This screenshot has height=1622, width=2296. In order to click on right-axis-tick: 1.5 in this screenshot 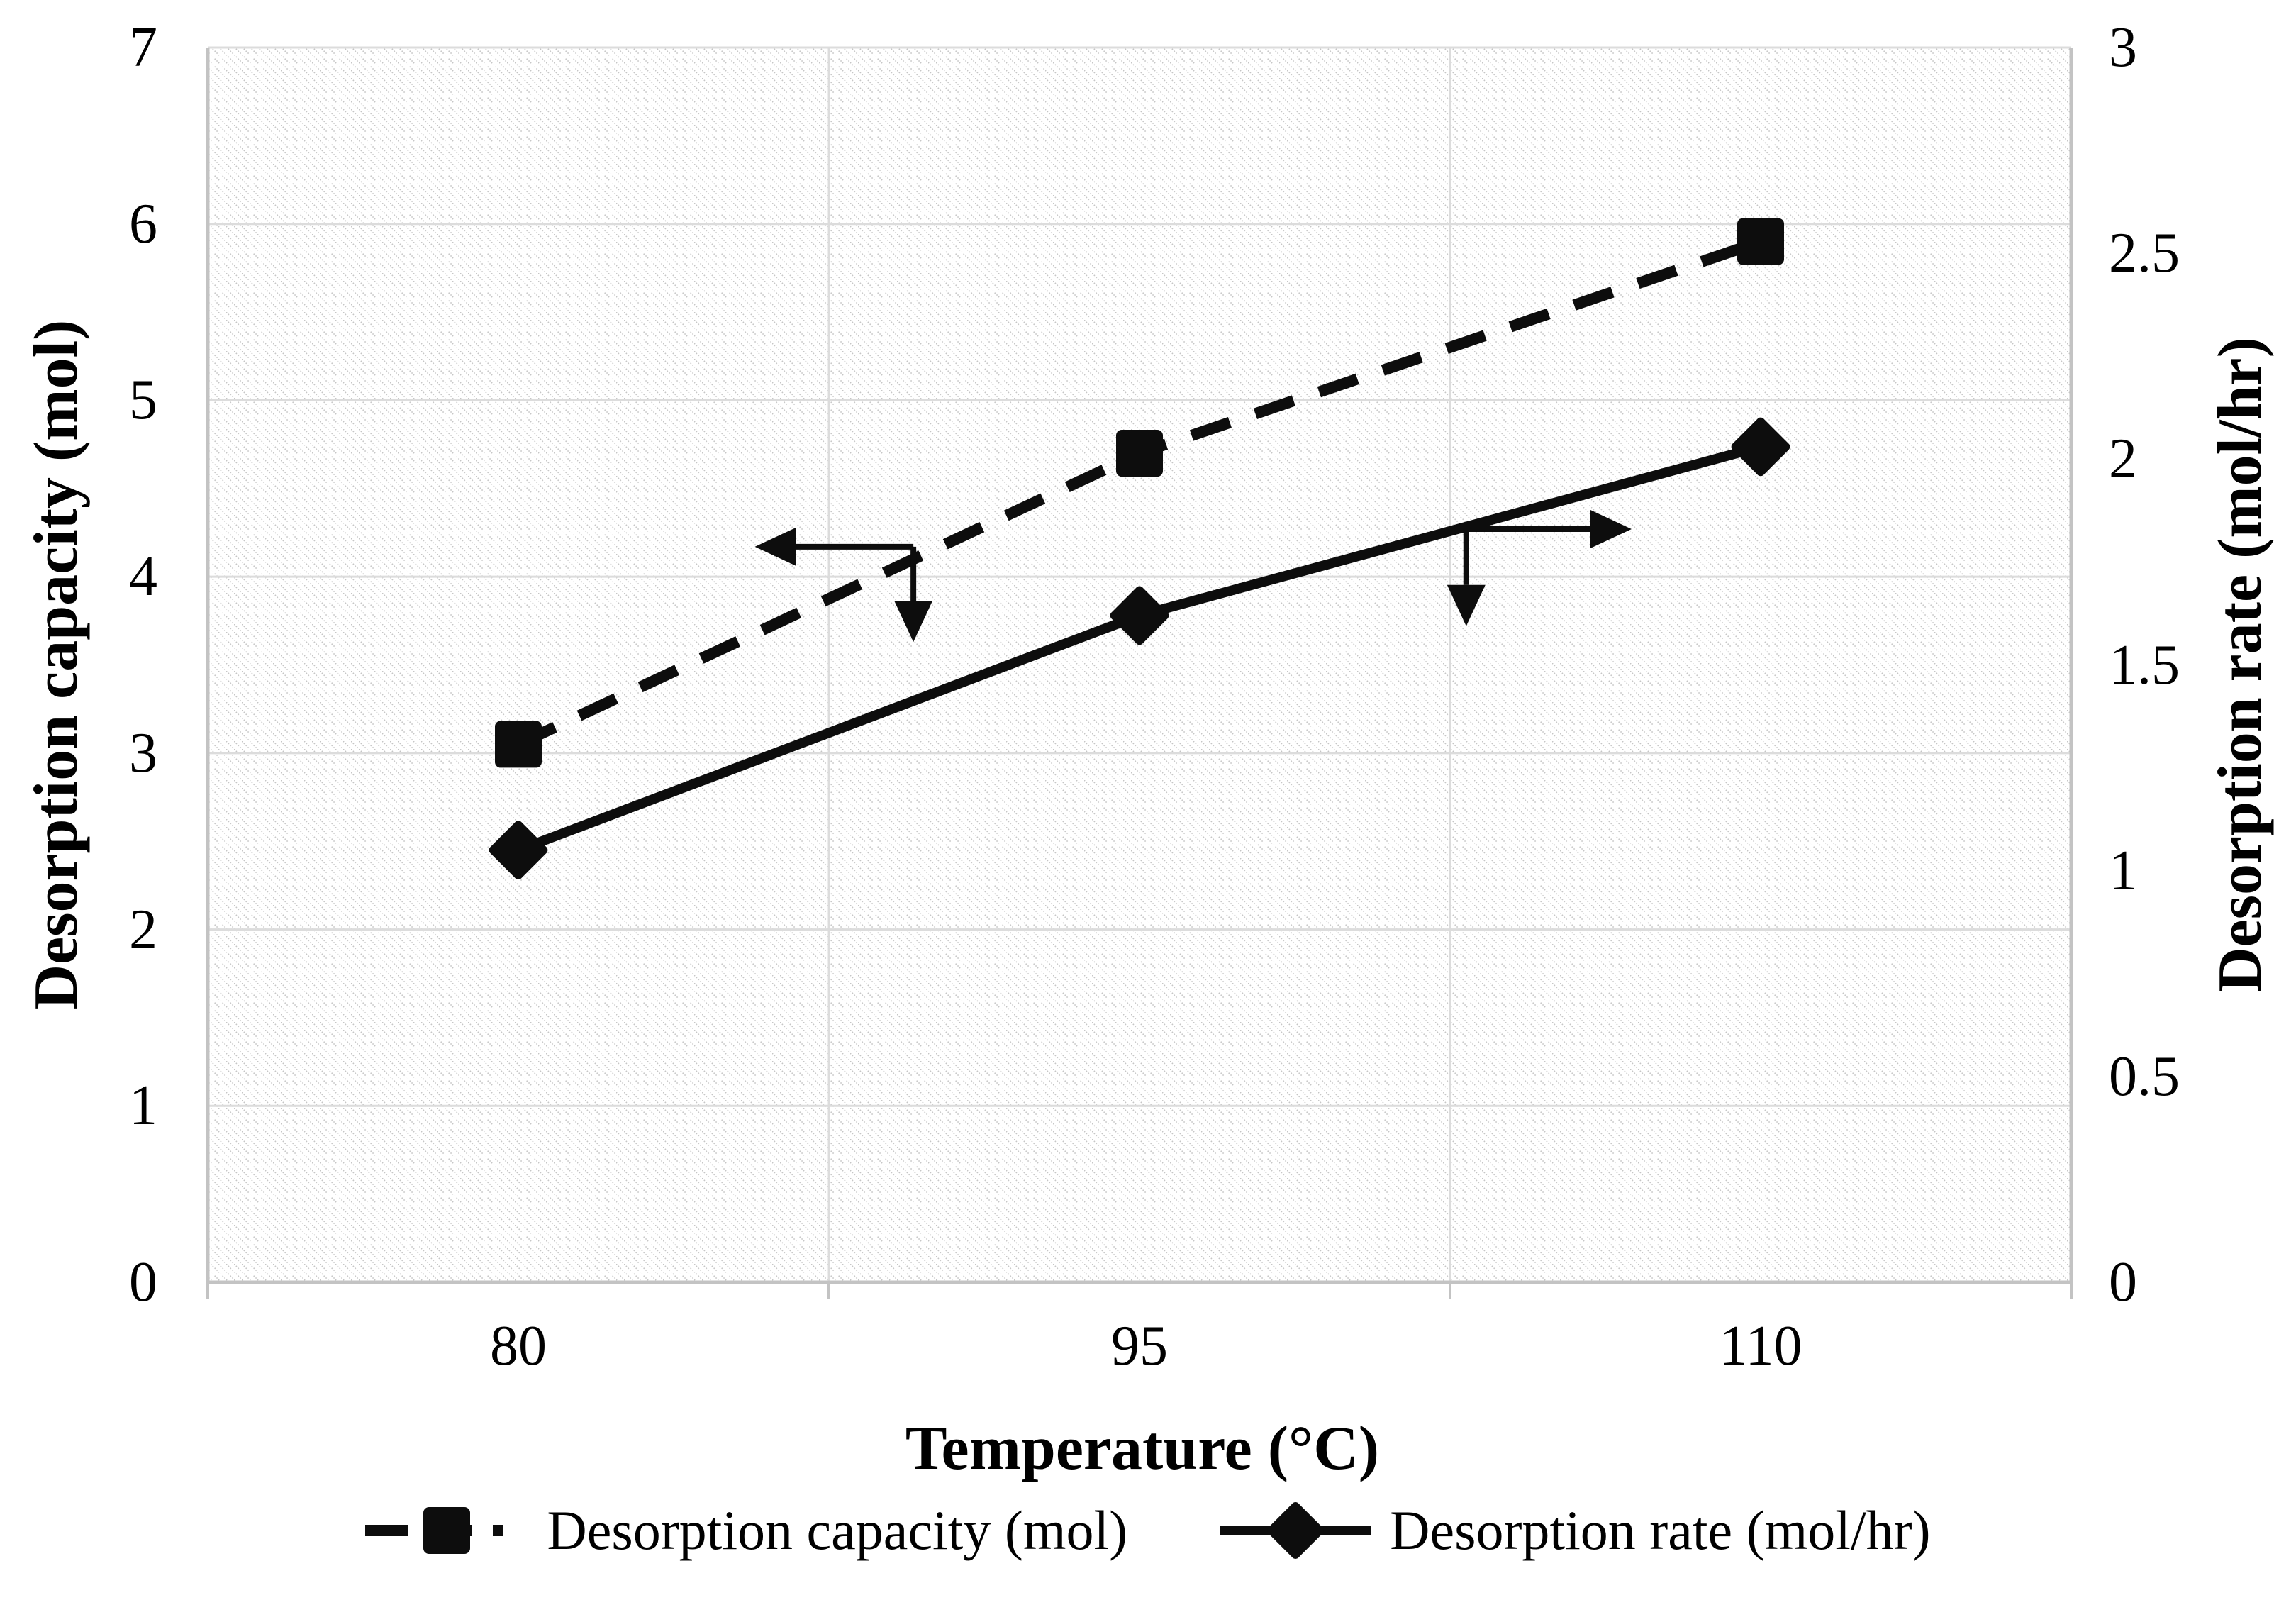, I will do `click(2144, 665)`.